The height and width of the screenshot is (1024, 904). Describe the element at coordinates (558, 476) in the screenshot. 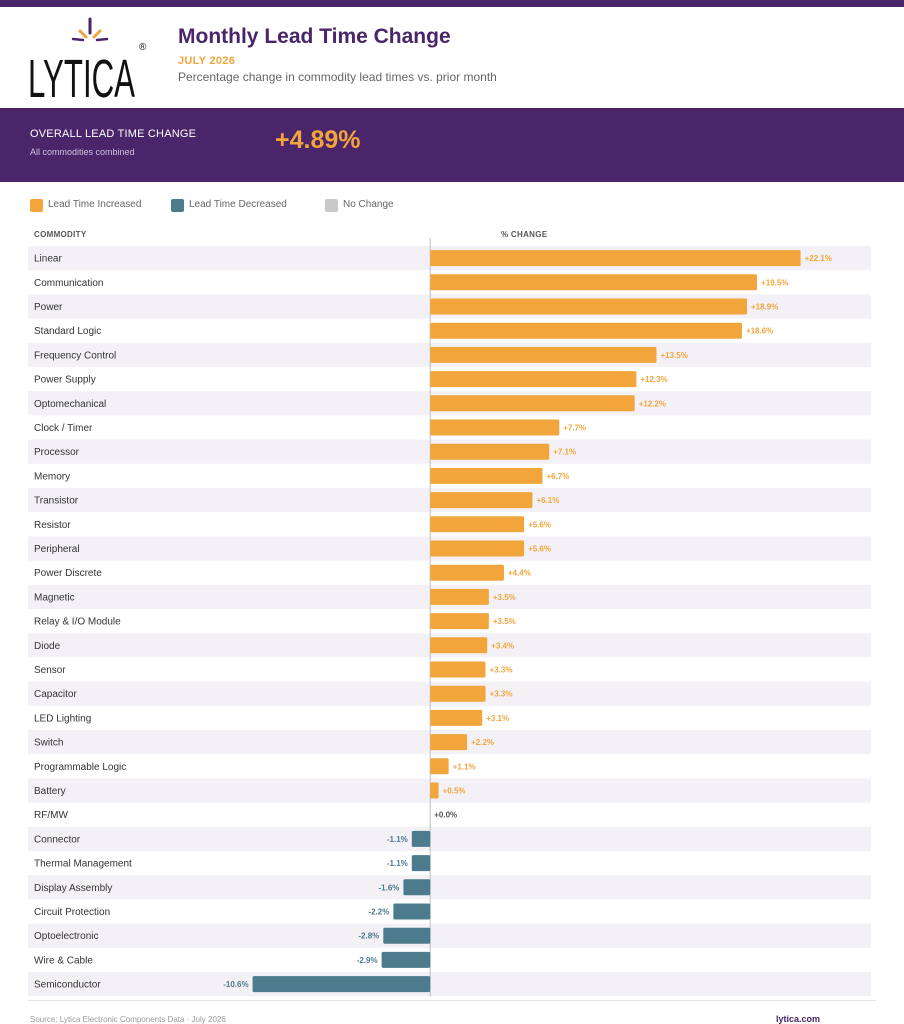

I see `data-label: +6.7%` at that location.